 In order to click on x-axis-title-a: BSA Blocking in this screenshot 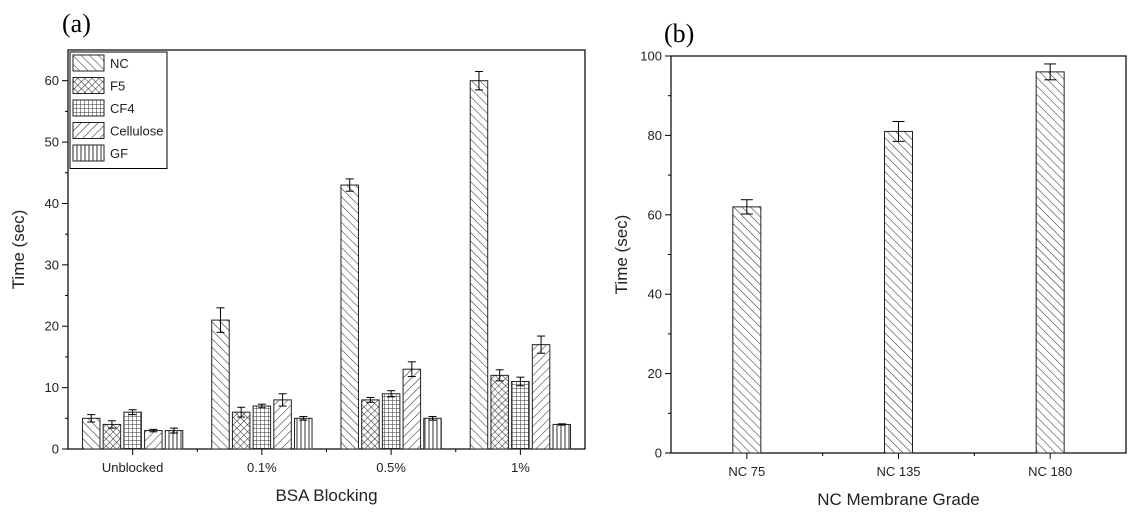, I will do `click(326, 495)`.